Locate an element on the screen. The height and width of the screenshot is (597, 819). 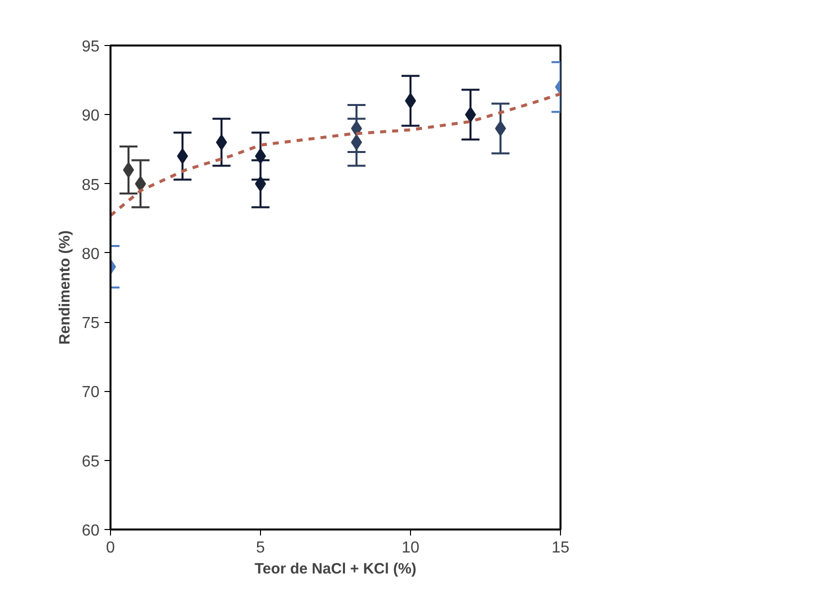
x-tick-label: 5 is located at coordinates (261, 548).